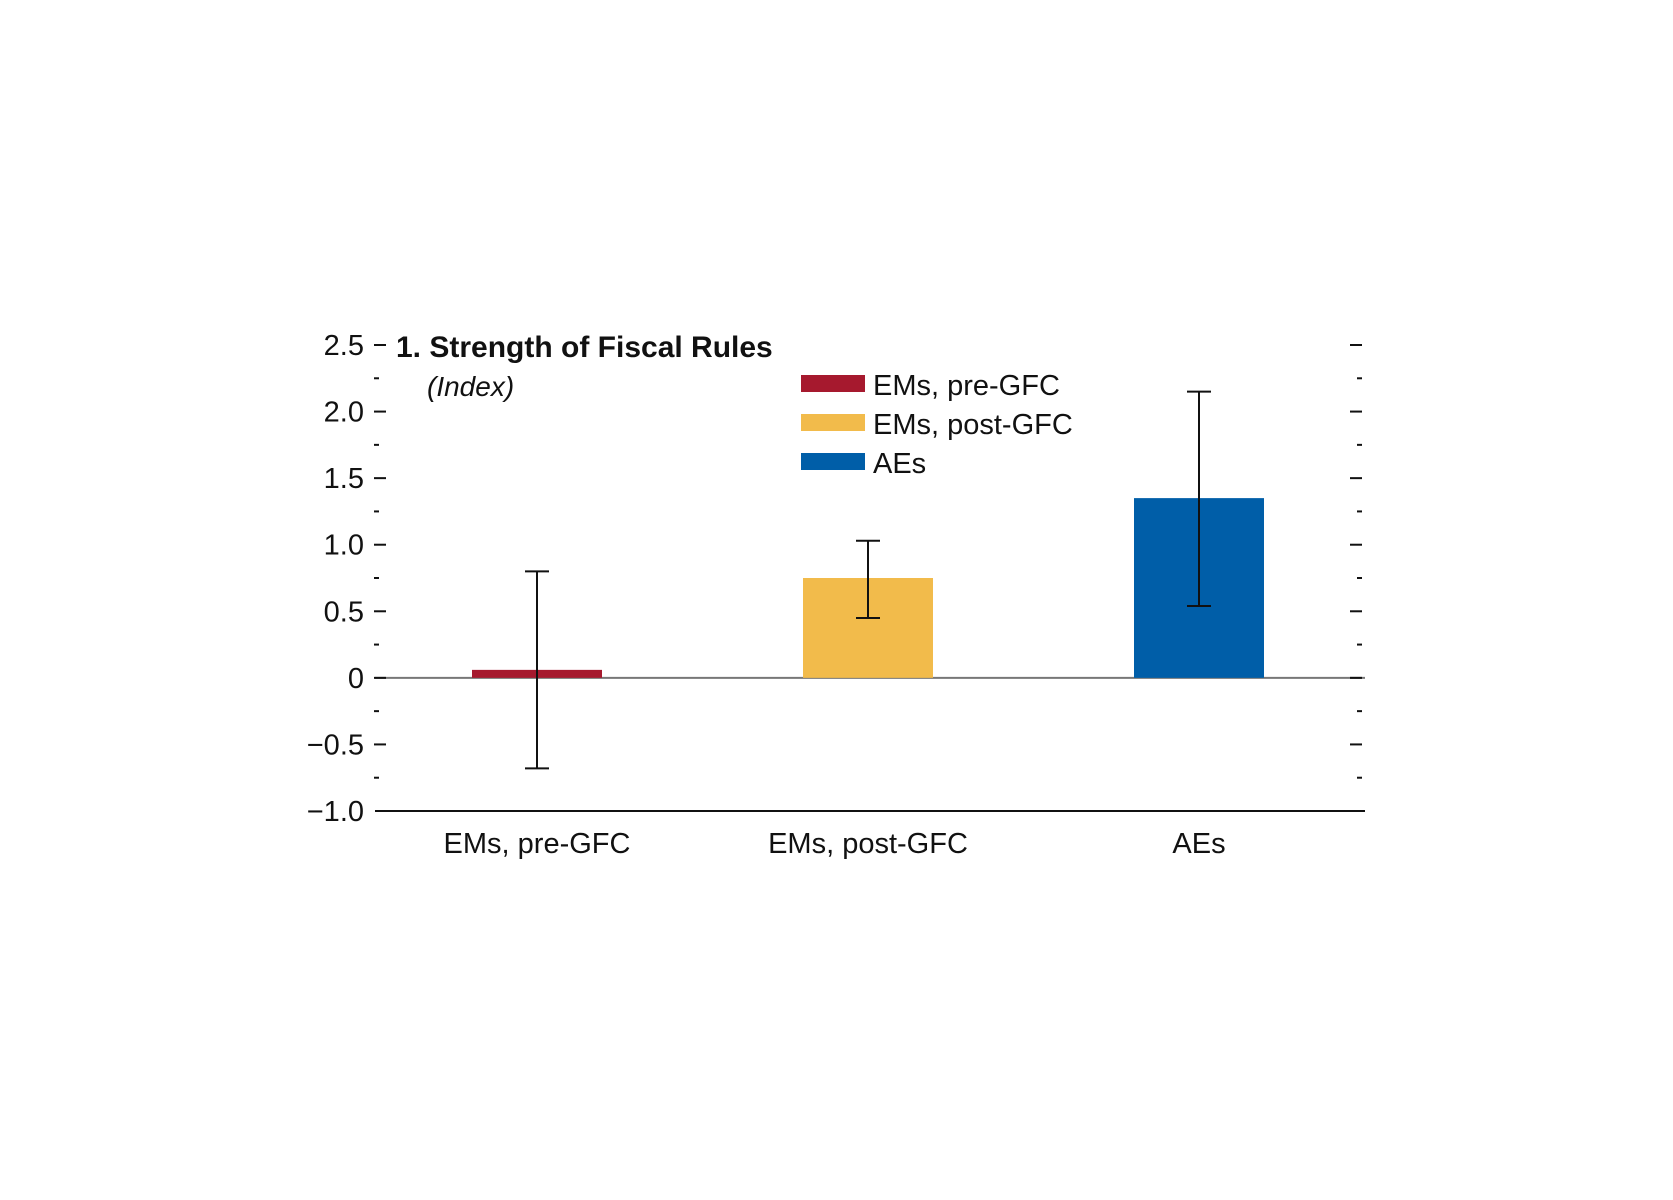 This screenshot has height=1200, width=1673. I want to click on y-tick-label: 0.5, so click(344, 612).